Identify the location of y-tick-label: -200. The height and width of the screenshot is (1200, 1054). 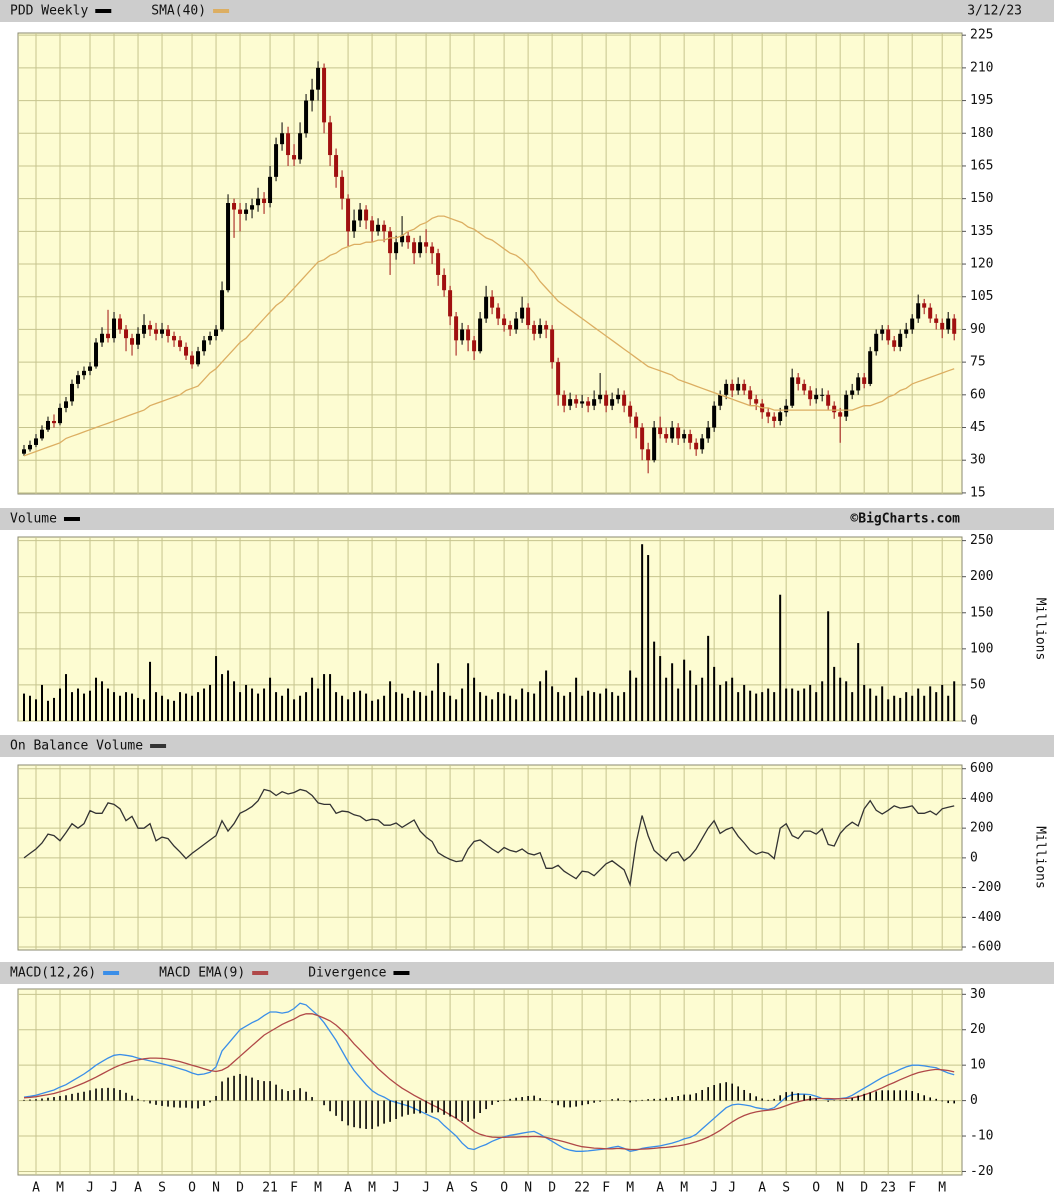
(985, 887).